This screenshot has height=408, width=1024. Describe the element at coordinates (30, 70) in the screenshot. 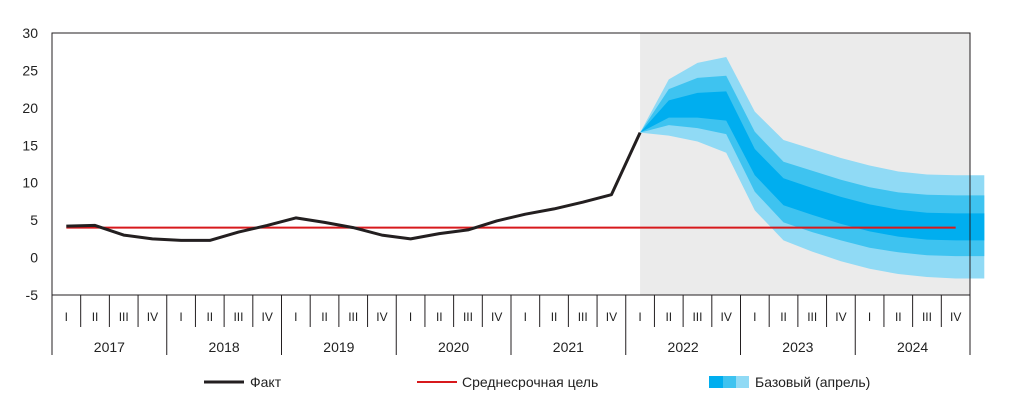

I see `y-tick-label: 25` at that location.